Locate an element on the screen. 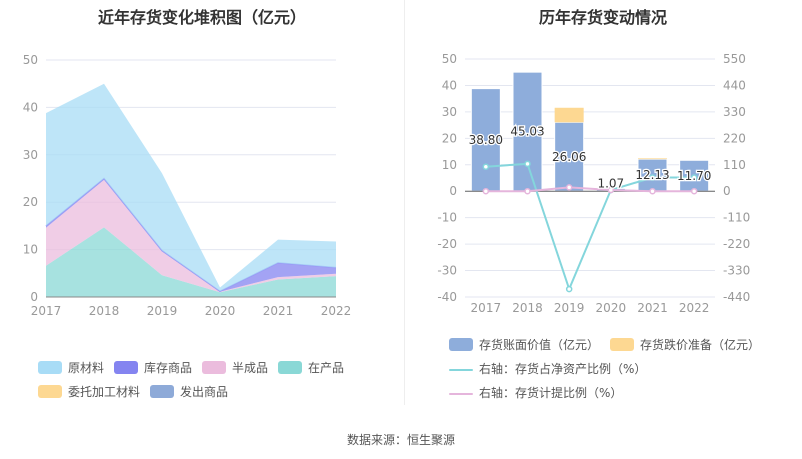  legend-label: 库存商品 is located at coordinates (168, 368).